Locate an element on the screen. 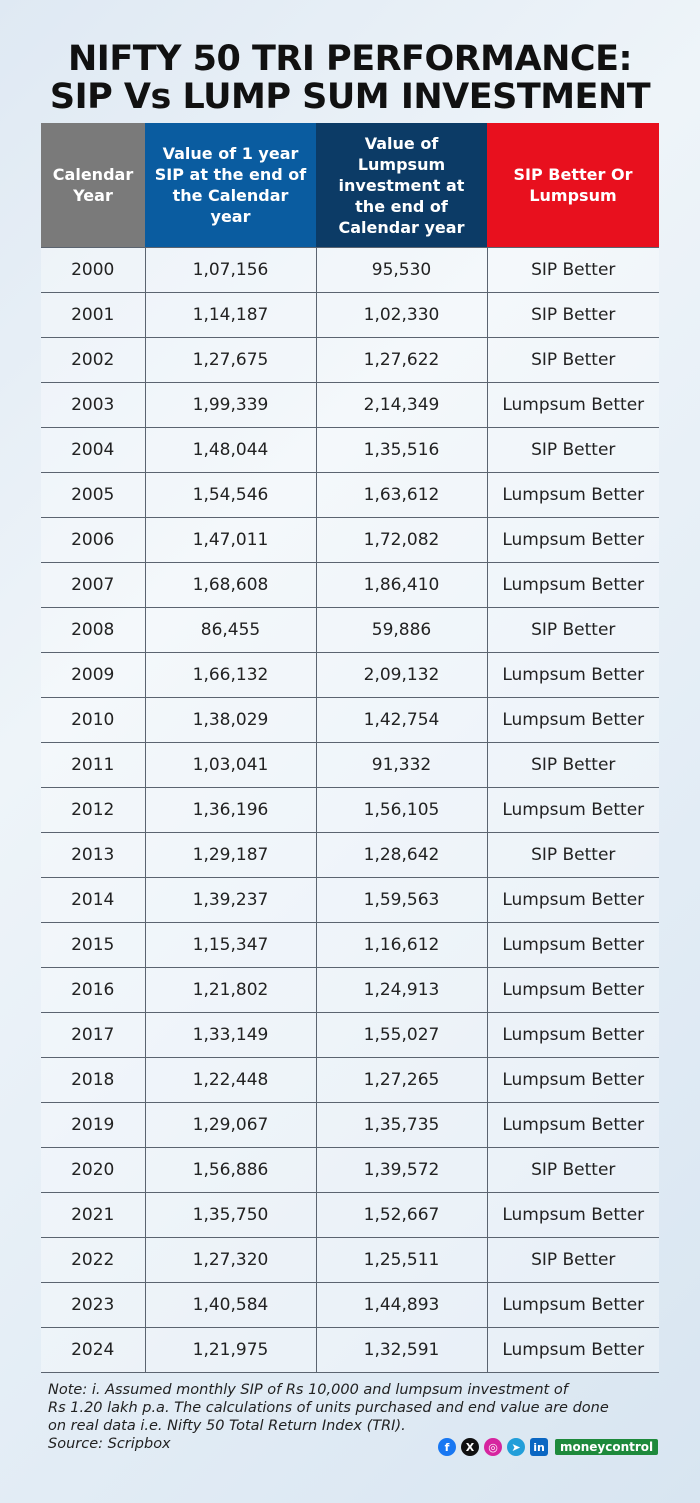 The image size is (700, 1503). cell-sip-value: 1,07,156 is located at coordinates (230, 270).